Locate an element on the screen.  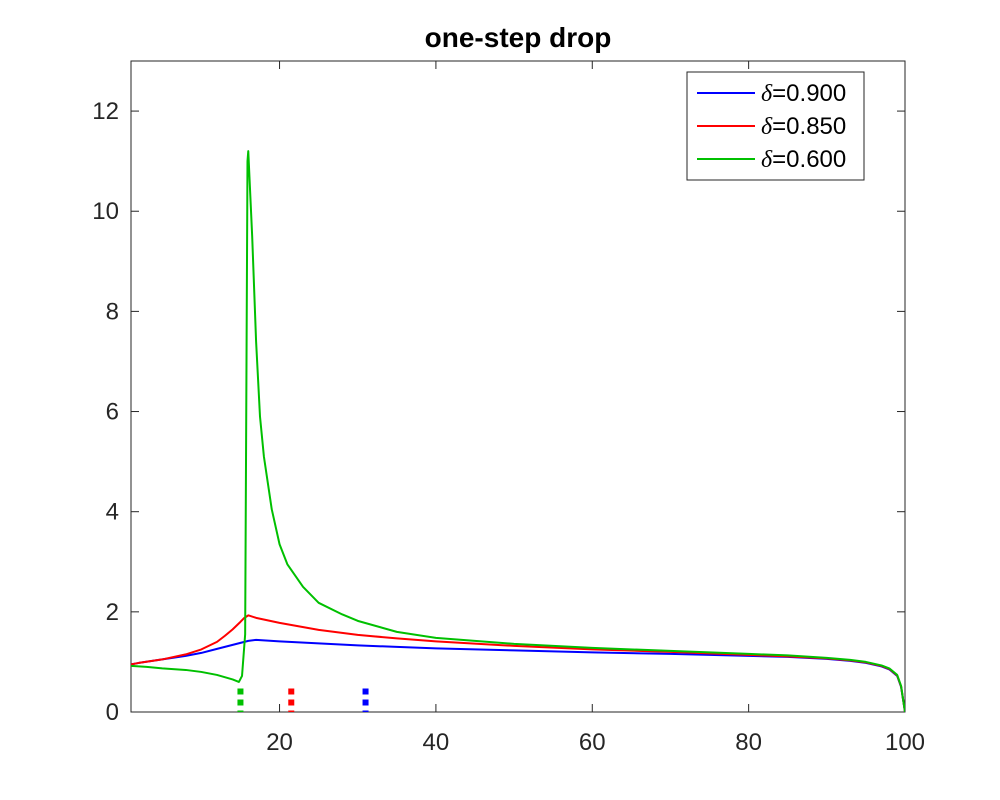
legend-entry-label: δ=0.900 is located at coordinates (803, 93).